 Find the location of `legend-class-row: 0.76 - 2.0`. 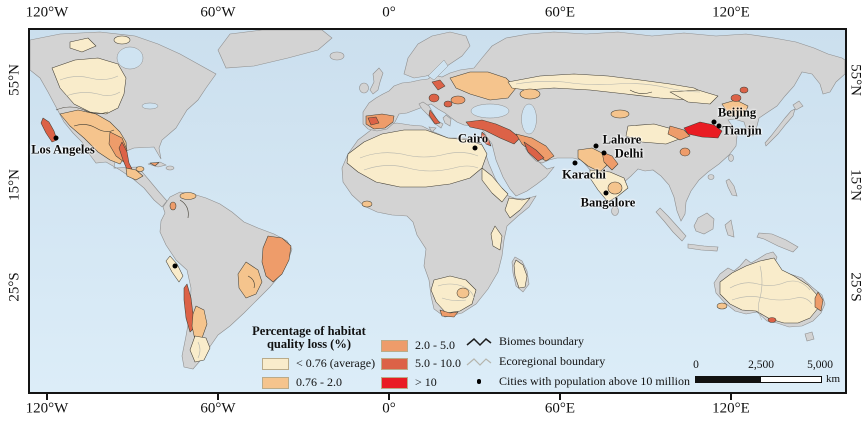

legend-class-row: 0.76 - 2.0 is located at coordinates (302, 382).